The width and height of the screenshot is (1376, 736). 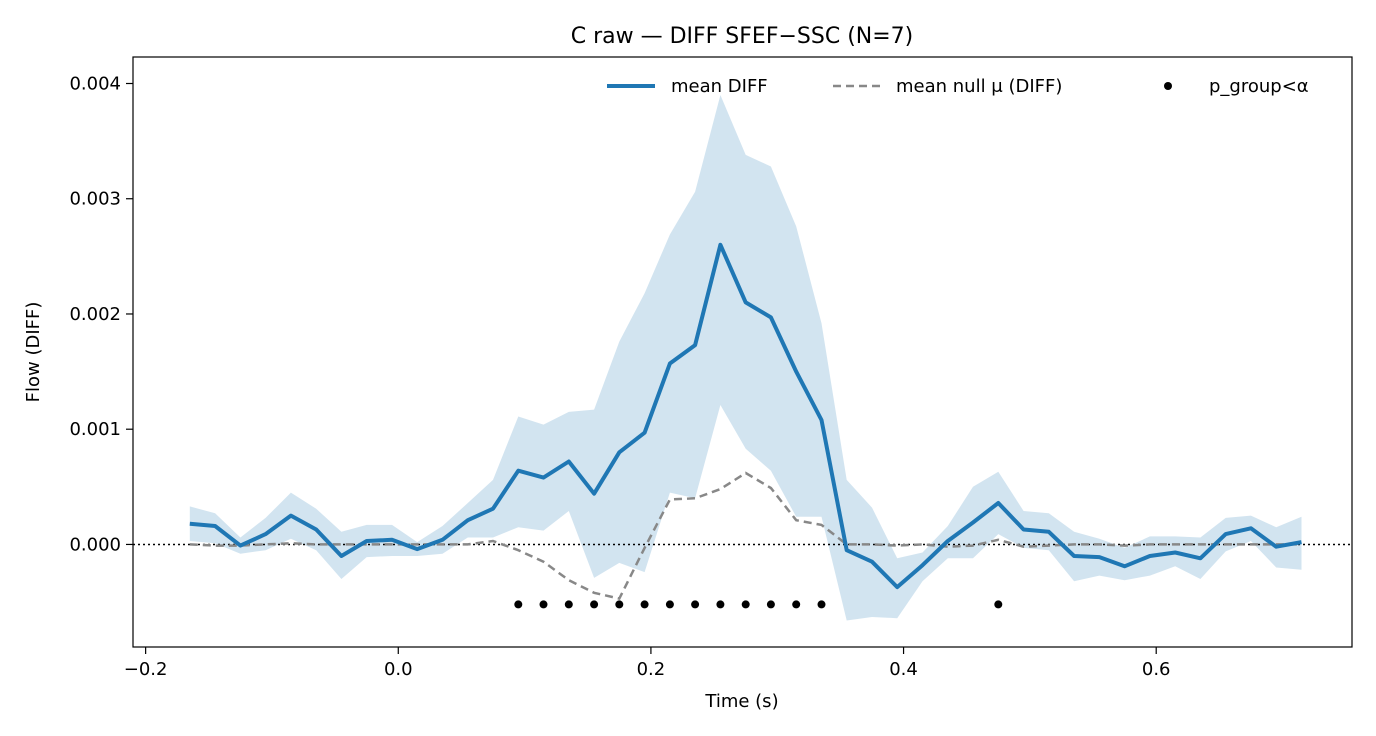 What do you see at coordinates (979, 86) in the screenshot?
I see `legend-null-label: mean null μ (DIFF)` at bounding box center [979, 86].